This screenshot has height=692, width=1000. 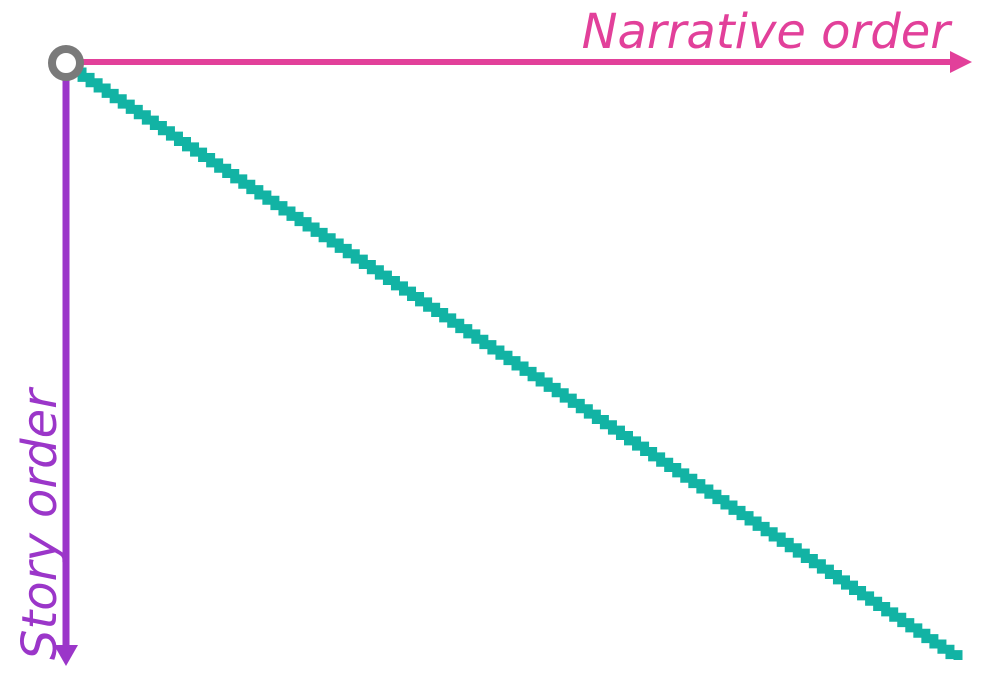 What do you see at coordinates (66, 63) in the screenshot?
I see `origin-circle-icon` at bounding box center [66, 63].